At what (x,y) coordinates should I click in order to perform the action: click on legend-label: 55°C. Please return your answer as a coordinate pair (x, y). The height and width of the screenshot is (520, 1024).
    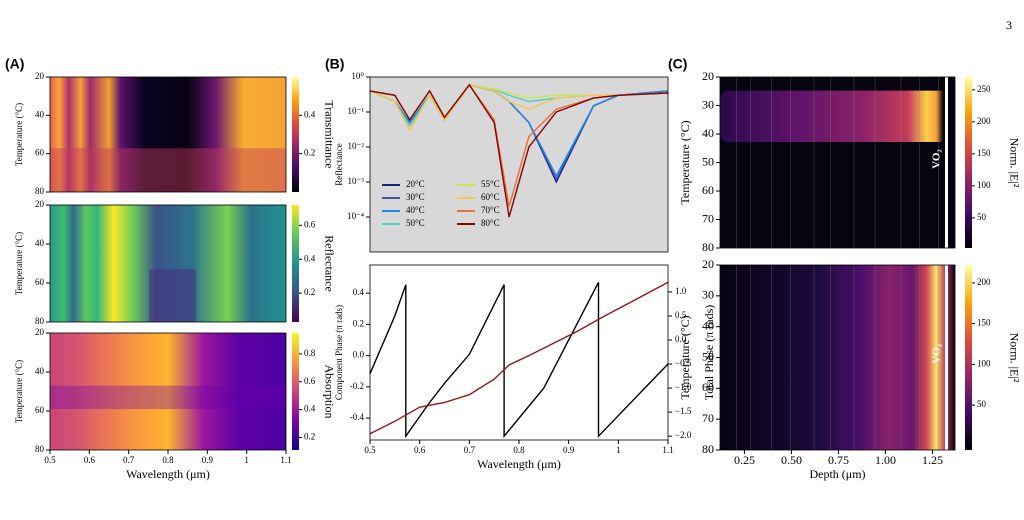
    Looking at the image, I should click on (490, 184).